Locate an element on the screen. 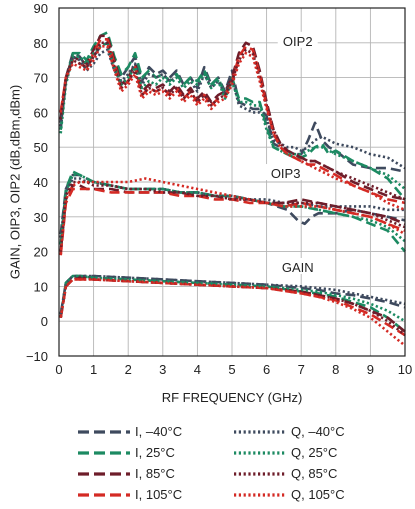 The width and height of the screenshot is (415, 509). curve-annotation: OIP2 is located at coordinates (298, 41).